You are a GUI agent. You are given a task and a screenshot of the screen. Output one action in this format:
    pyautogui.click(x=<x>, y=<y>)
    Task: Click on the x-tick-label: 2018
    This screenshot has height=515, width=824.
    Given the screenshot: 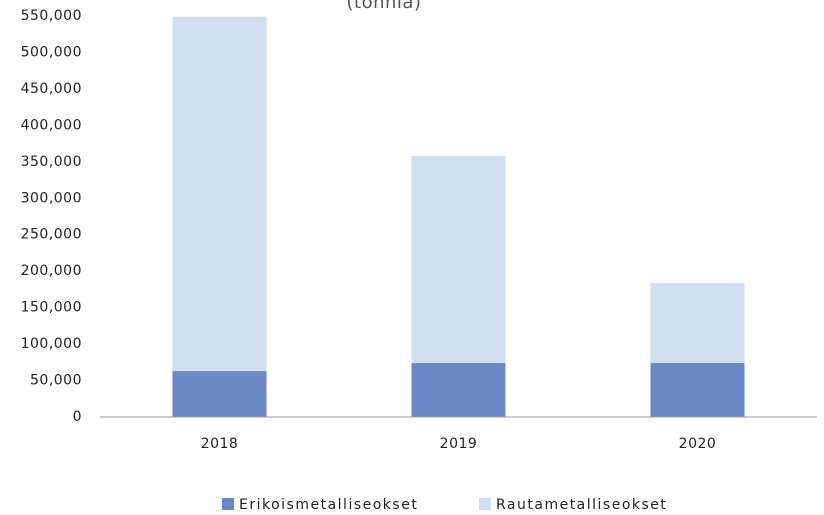 What is the action you would take?
    pyautogui.click(x=220, y=444)
    